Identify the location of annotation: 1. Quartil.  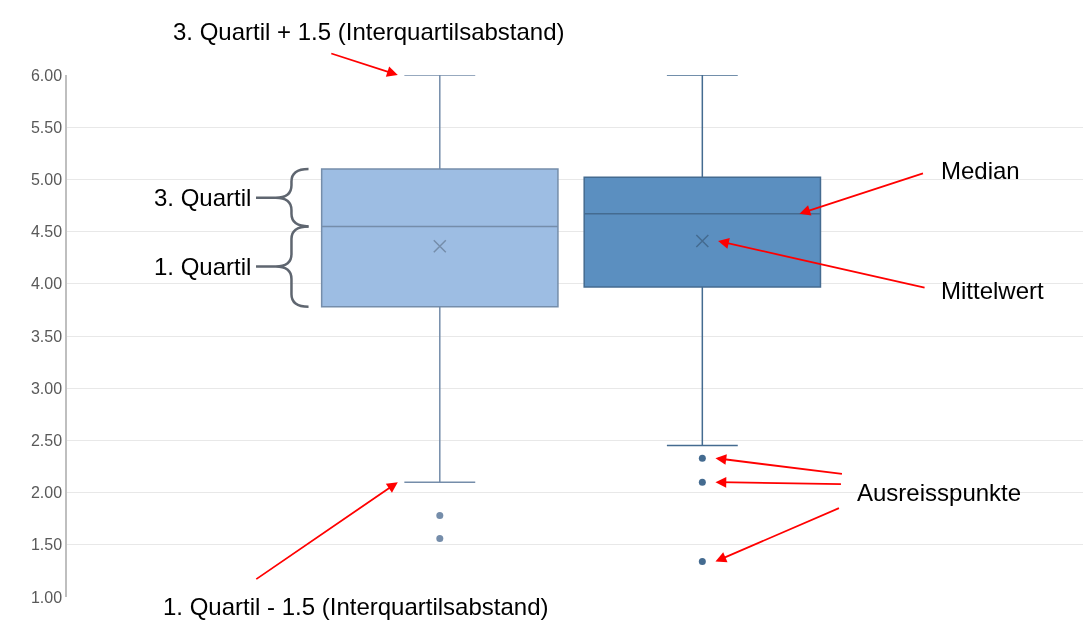
(203, 266).